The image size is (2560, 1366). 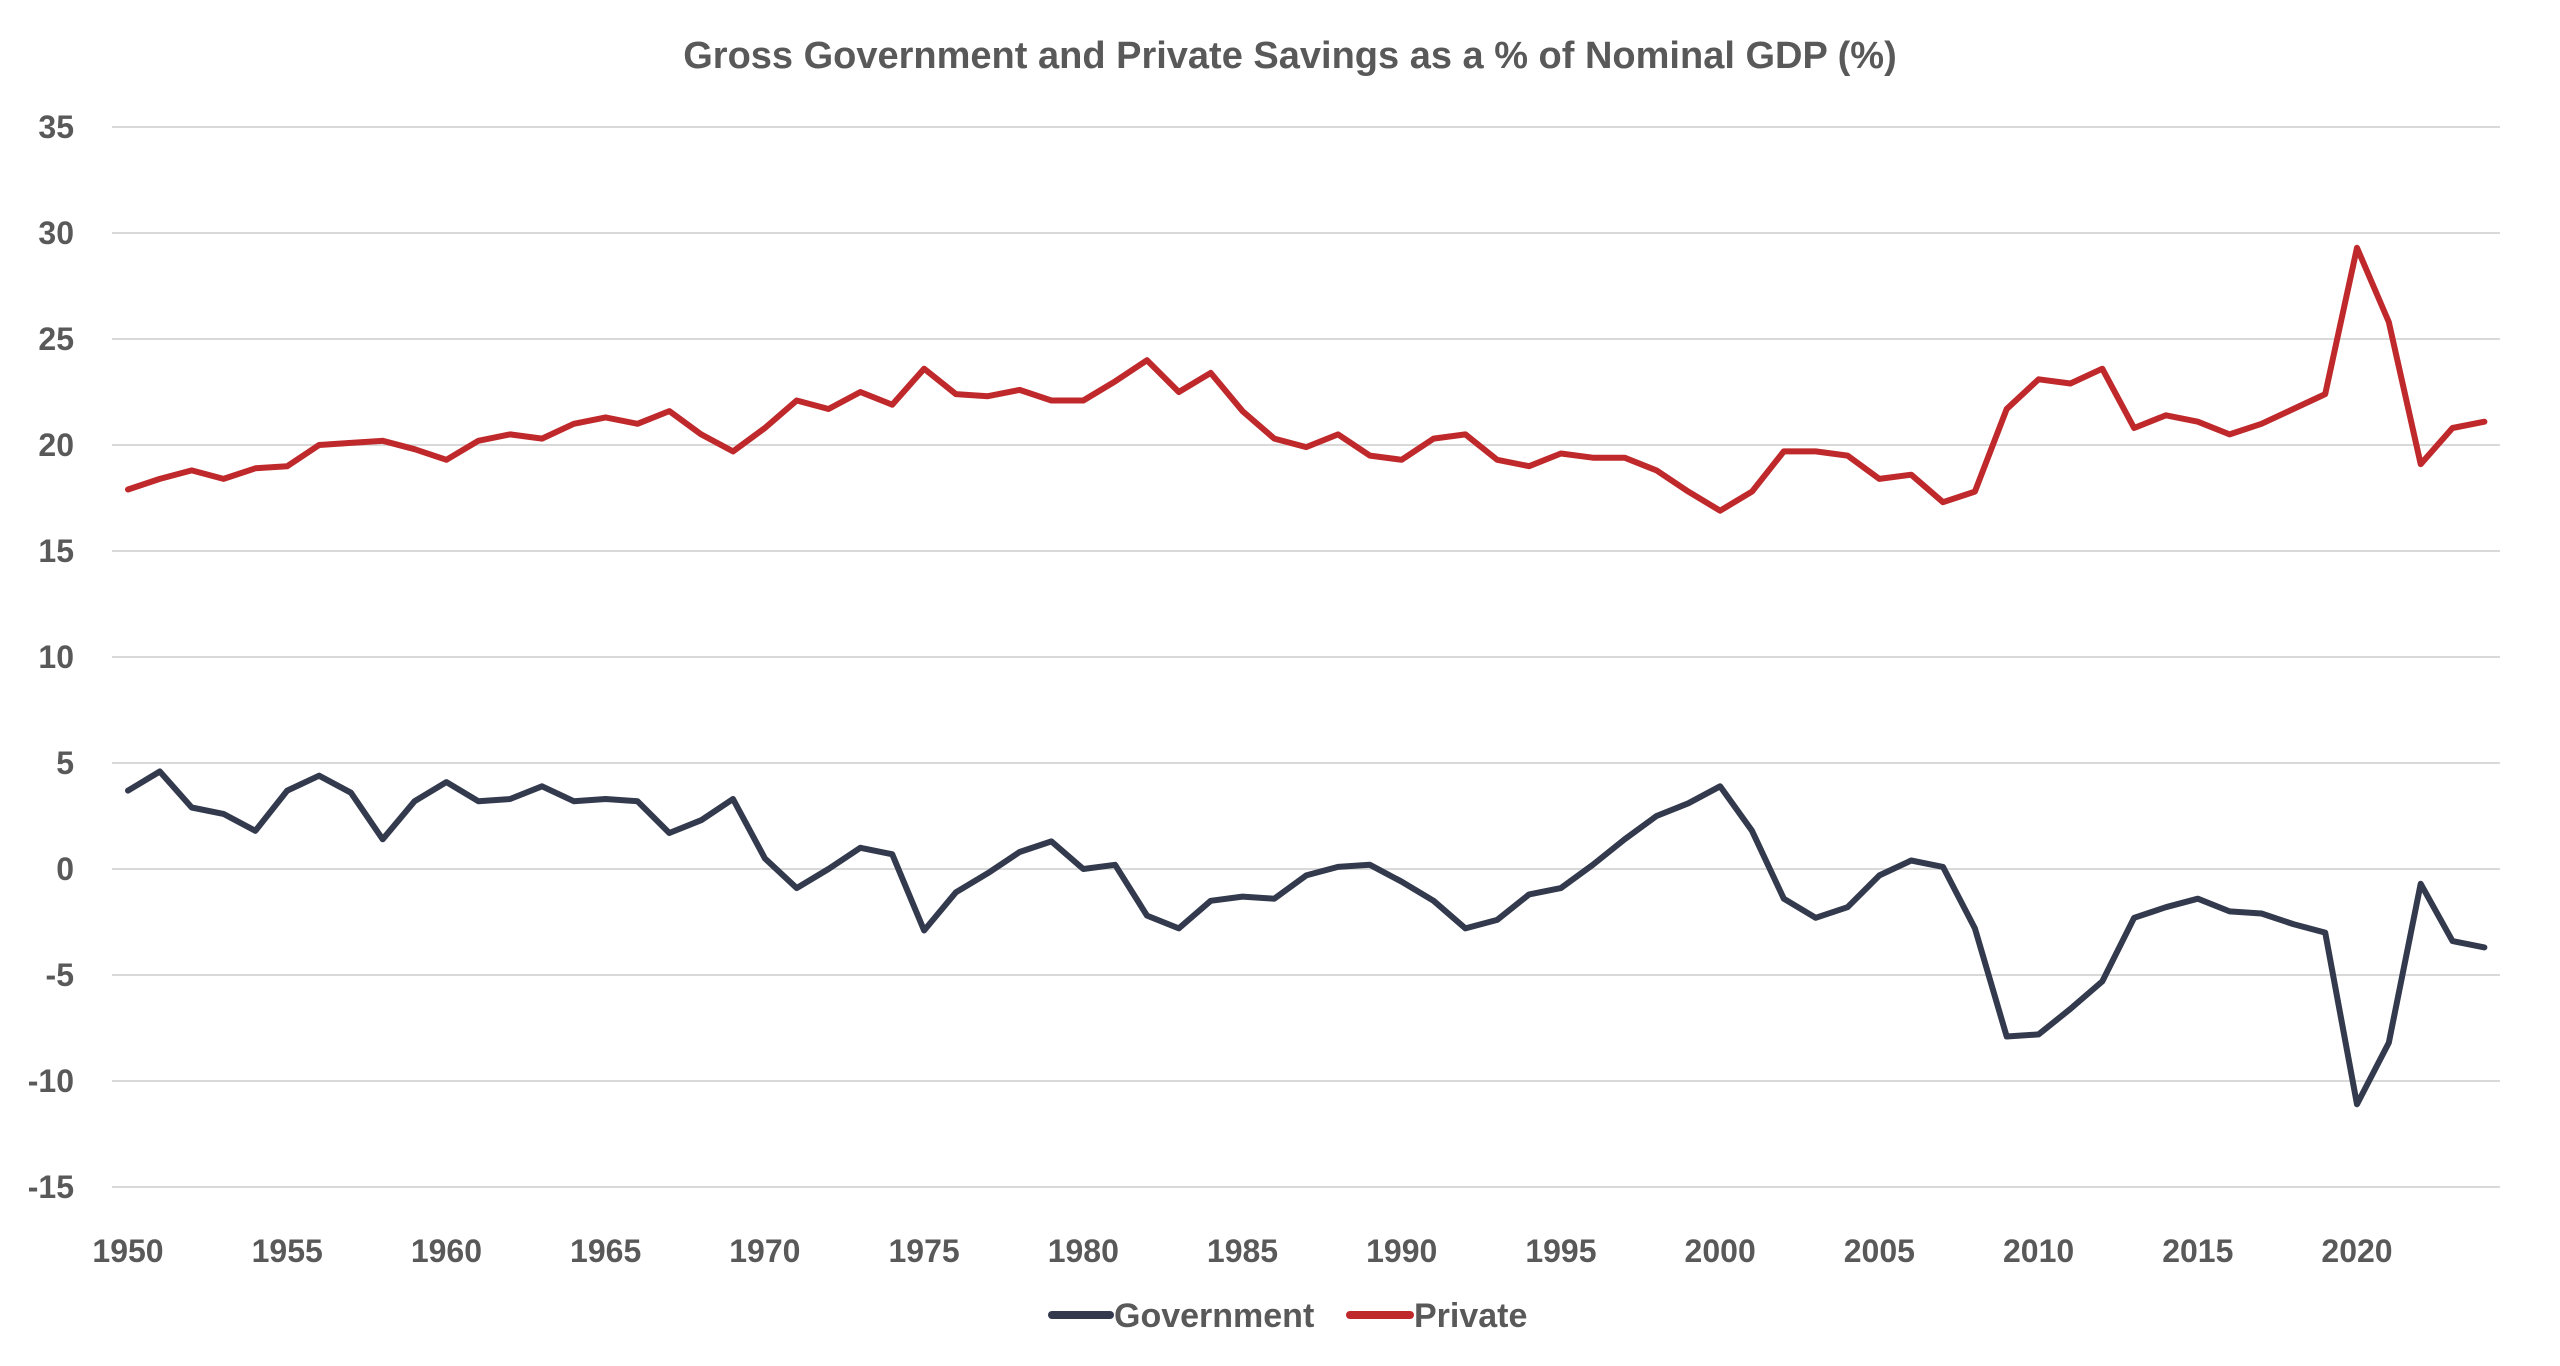 I want to click on y-axis-tick-labels: 35 30 25 20 15 10 5 0 -5 -10 -15, so click(x=51, y=657).